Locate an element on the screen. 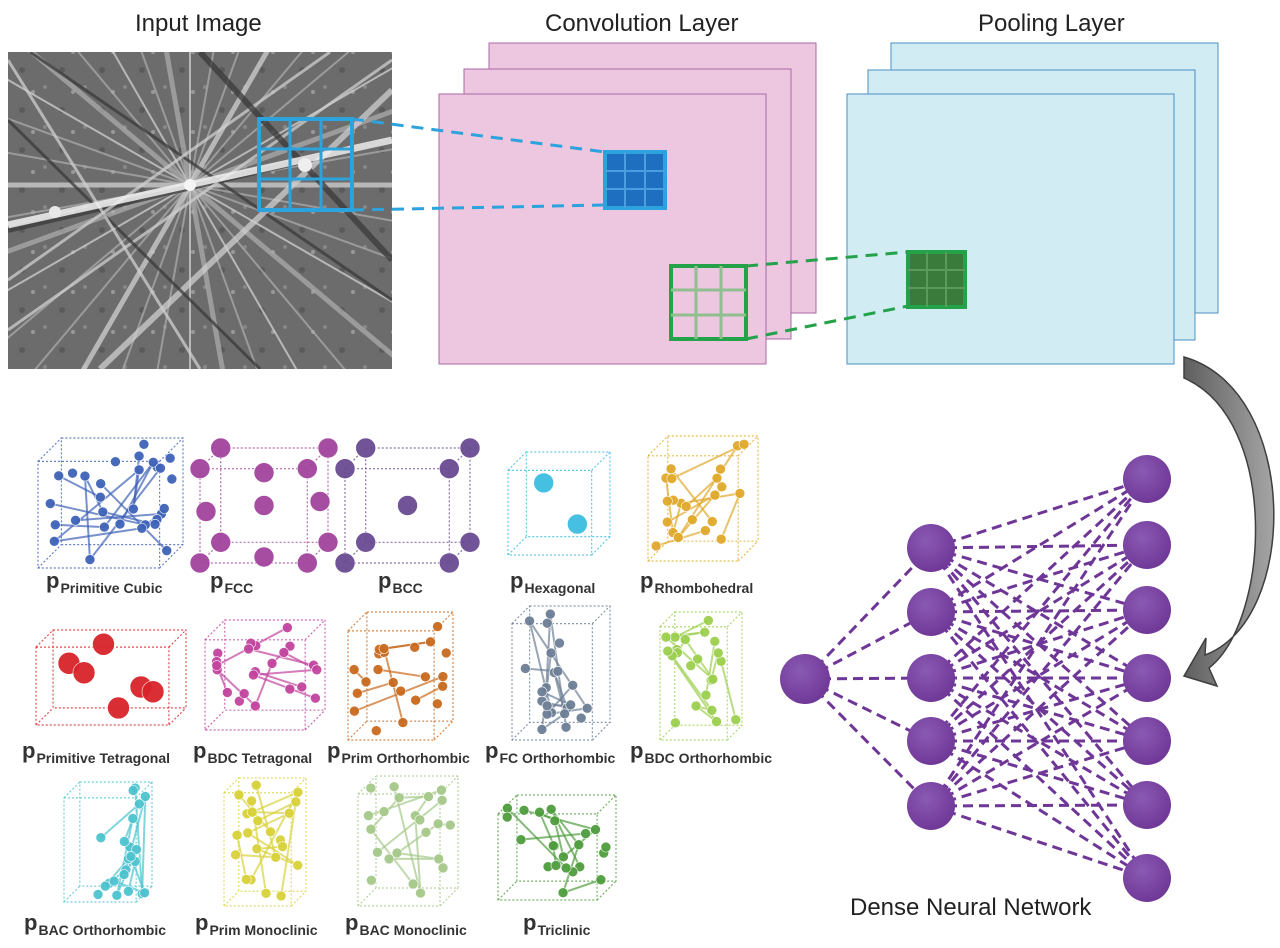 The image size is (1280, 948). fc-orthorhombic-lattice-icon is located at coordinates (561, 673).